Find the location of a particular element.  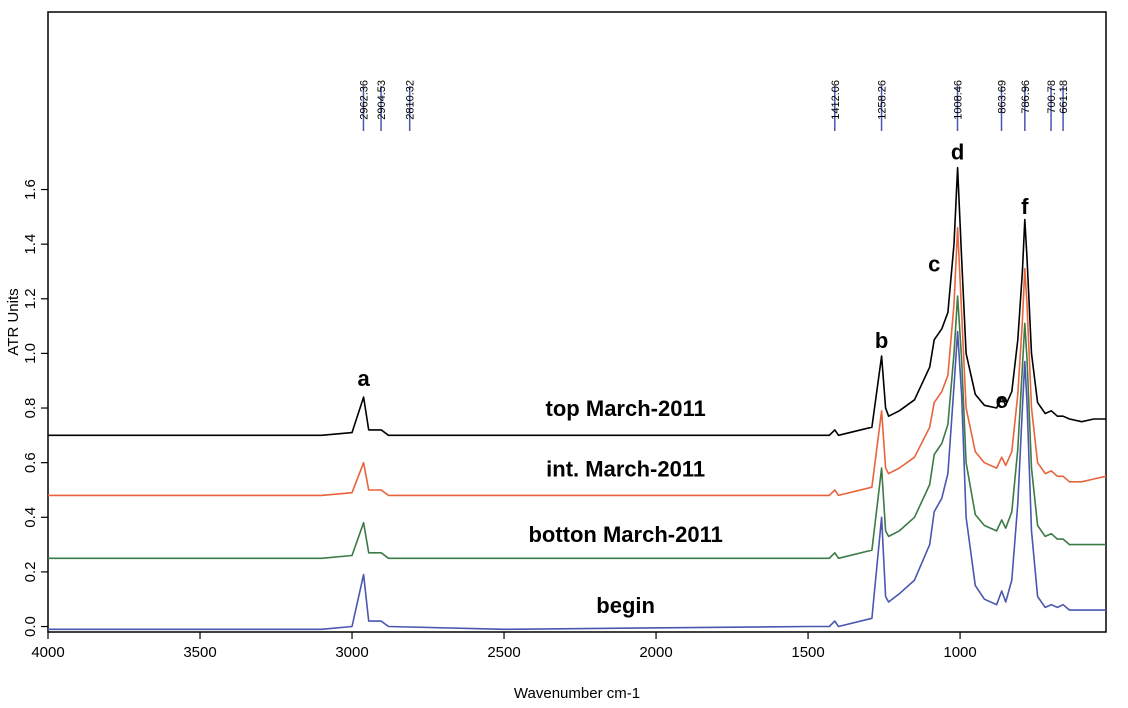

series-label: top March-2011 is located at coordinates (626, 408).